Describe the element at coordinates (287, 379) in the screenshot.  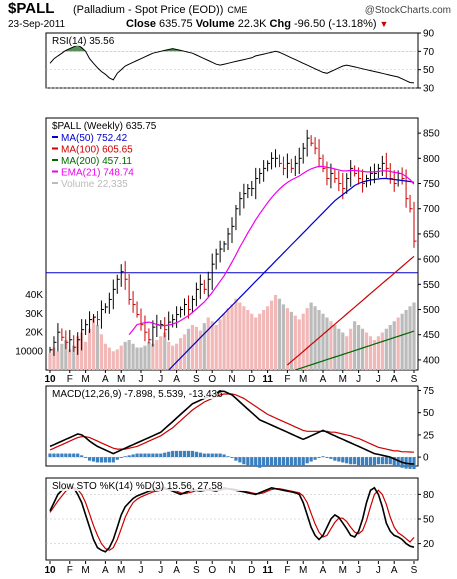
I see `x-label-13: F` at that location.